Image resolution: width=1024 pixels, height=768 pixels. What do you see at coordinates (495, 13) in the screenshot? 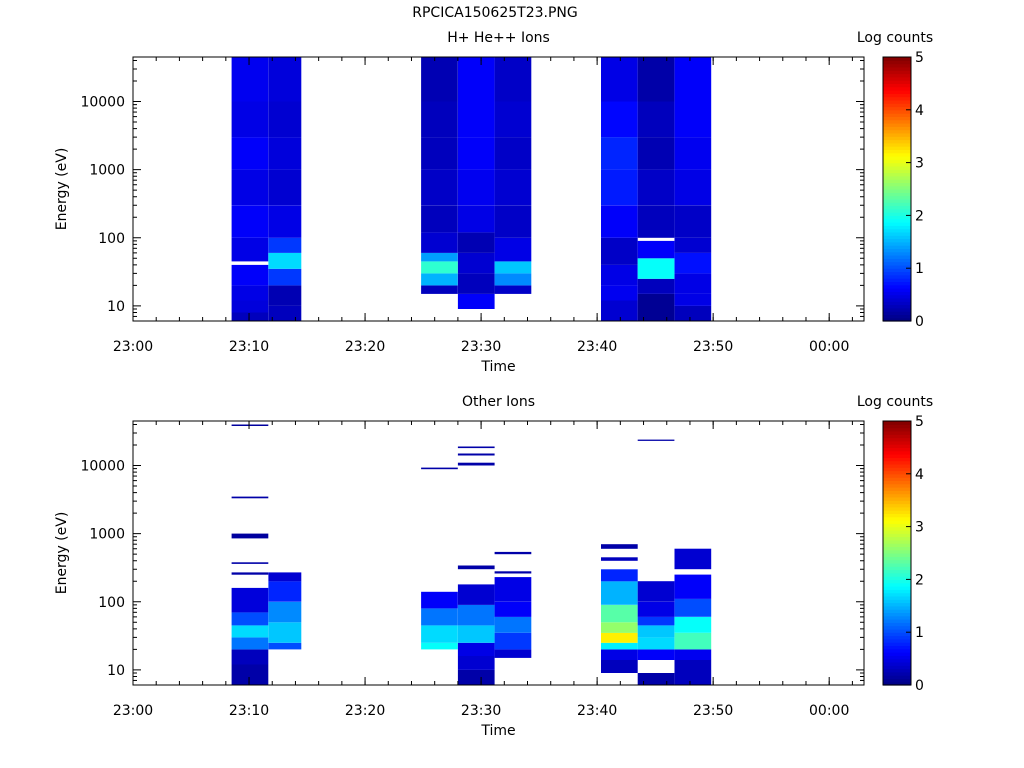
I see `figure-title: RPCICA150625T23.PNG` at bounding box center [495, 13].